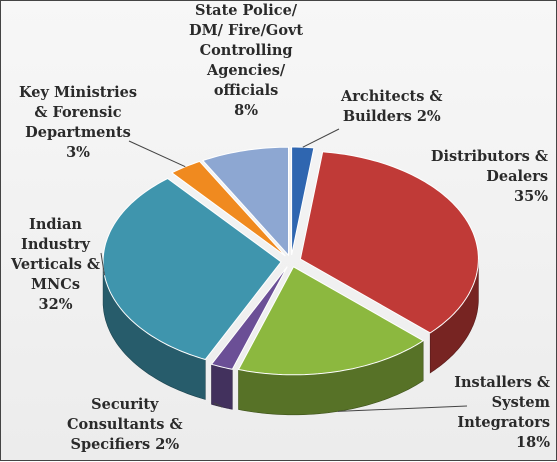  Describe the element at coordinates (246, 10) in the screenshot. I see `label-line: State Police/` at that location.